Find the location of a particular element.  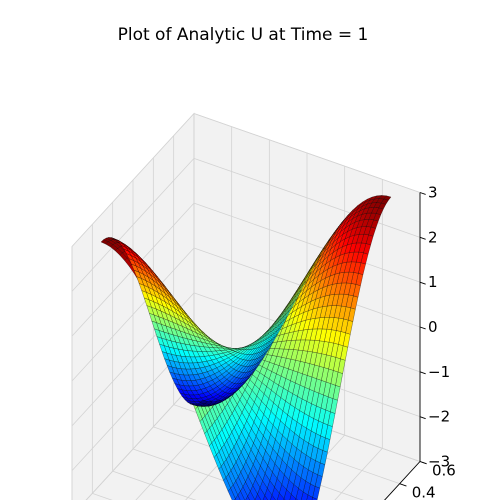

y-tick is located at coordinates (403, 485).